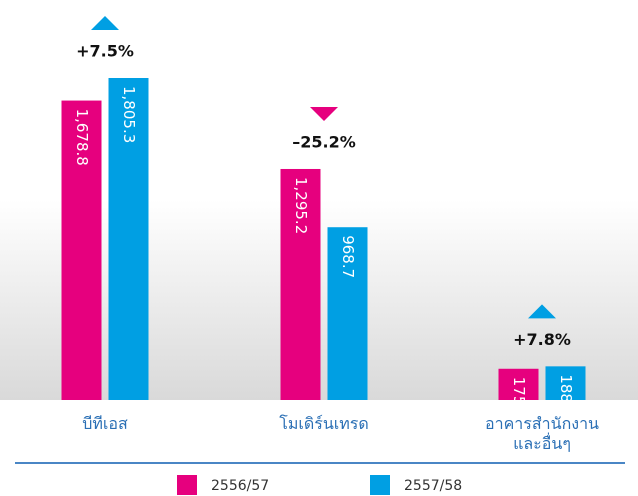 This screenshot has width=638, height=496. What do you see at coordinates (129, 114) in the screenshot?
I see `value-label: 1,805.3` at bounding box center [129, 114].